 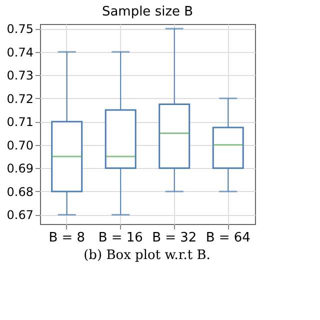 I want to click on y-tick-label: 0.69, so click(x=20, y=169).